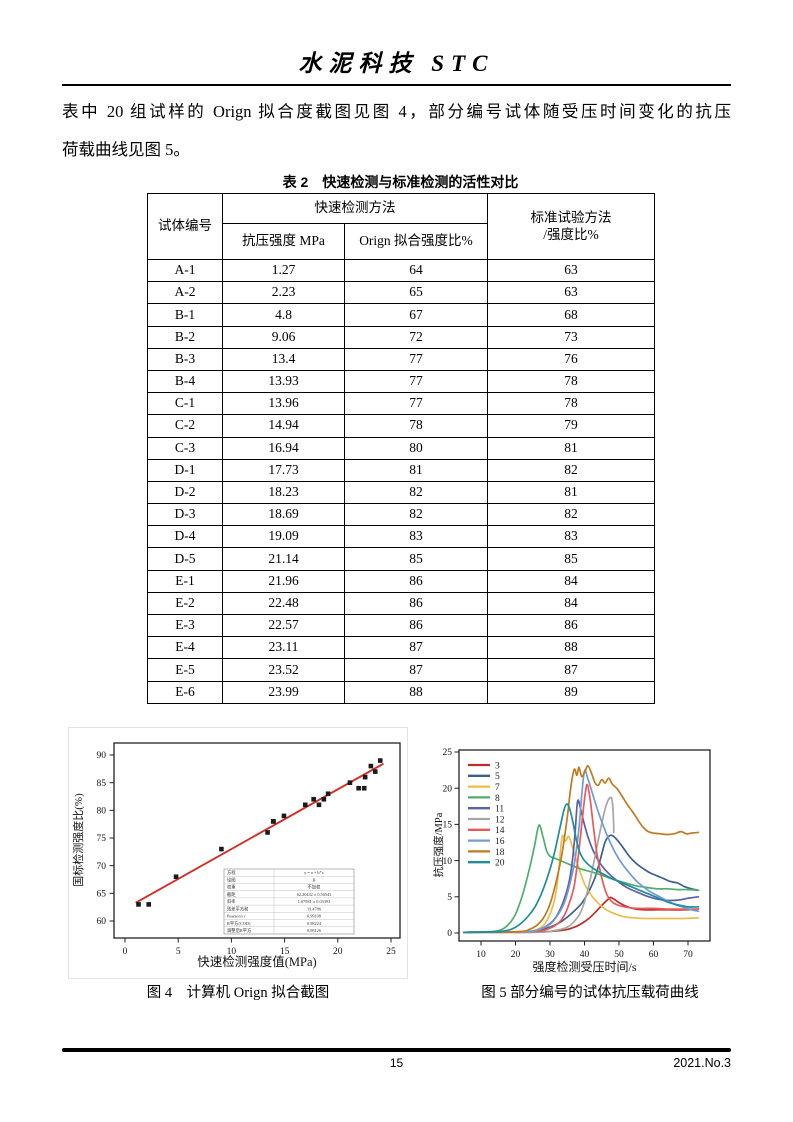 The width and height of the screenshot is (793, 1122). Describe the element at coordinates (185, 515) in the screenshot. I see `table-cell: D-3` at that location.